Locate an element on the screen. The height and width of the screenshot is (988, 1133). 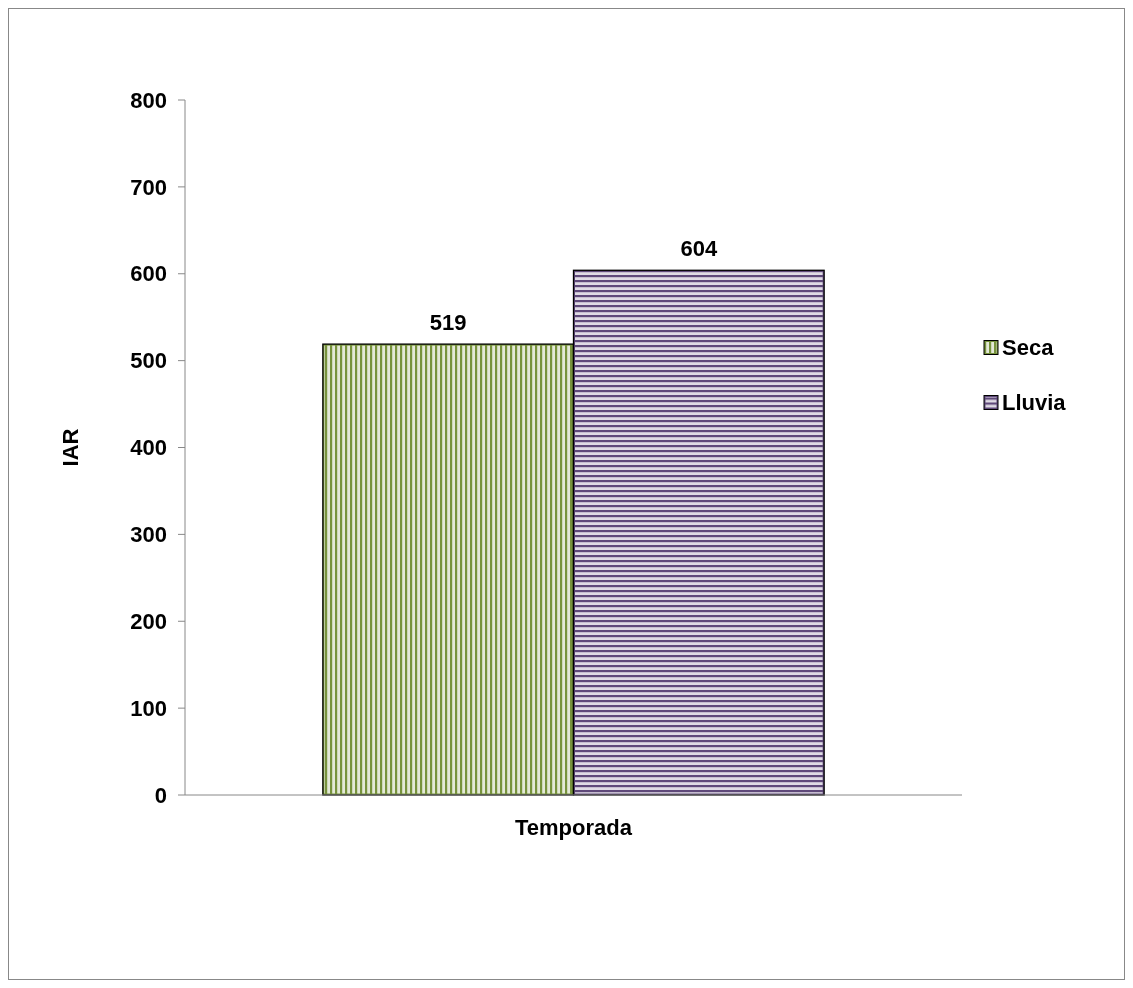
y-tick-label: 200 is located at coordinates (148, 621).